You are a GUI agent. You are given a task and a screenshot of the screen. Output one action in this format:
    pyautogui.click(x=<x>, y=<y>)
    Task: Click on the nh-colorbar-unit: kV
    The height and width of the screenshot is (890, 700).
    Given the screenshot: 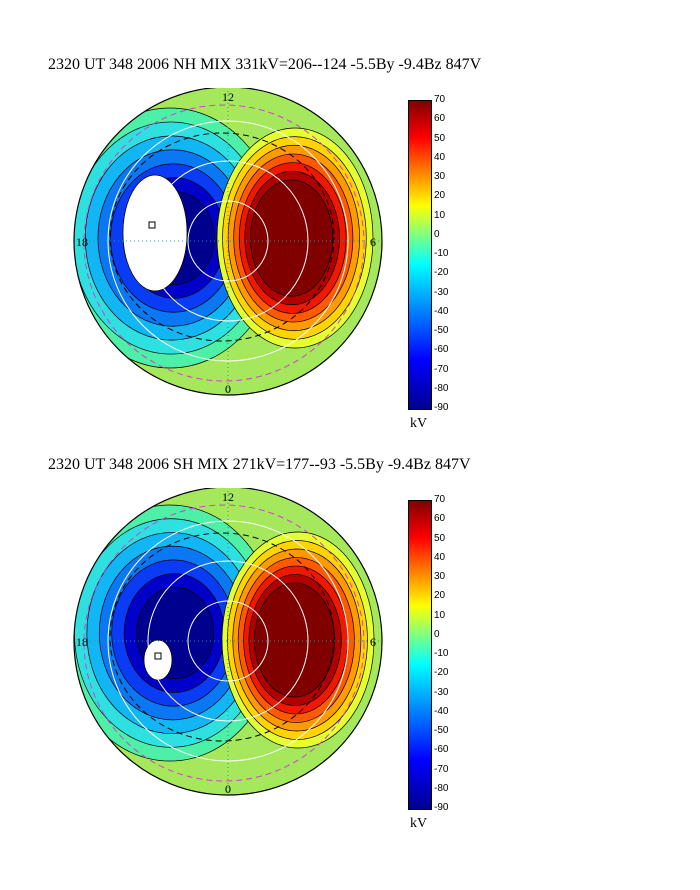 What is the action you would take?
    pyautogui.click(x=419, y=423)
    